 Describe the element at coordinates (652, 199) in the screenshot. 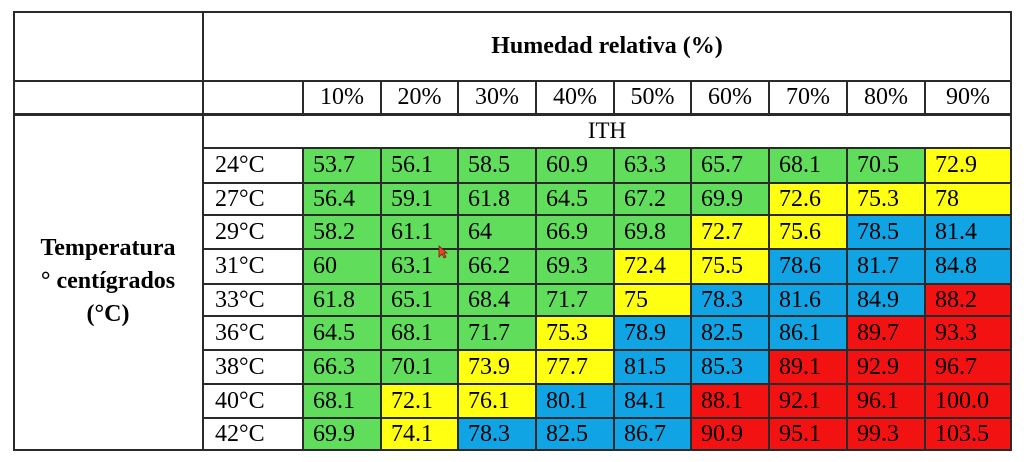

I see `ith-value-cell: 67.2` at that location.